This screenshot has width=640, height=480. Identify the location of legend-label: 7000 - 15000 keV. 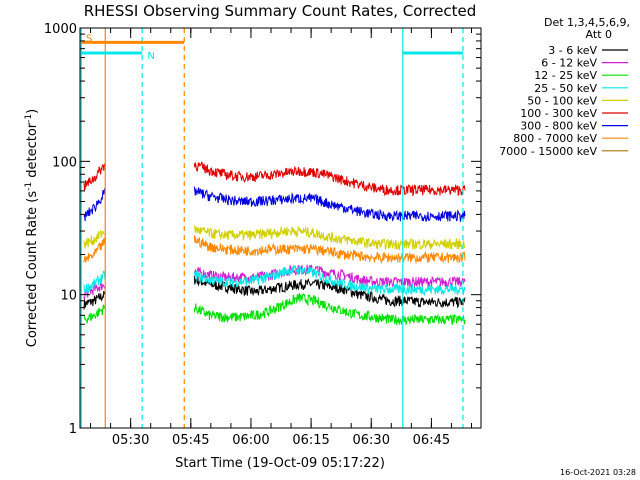
(548, 151).